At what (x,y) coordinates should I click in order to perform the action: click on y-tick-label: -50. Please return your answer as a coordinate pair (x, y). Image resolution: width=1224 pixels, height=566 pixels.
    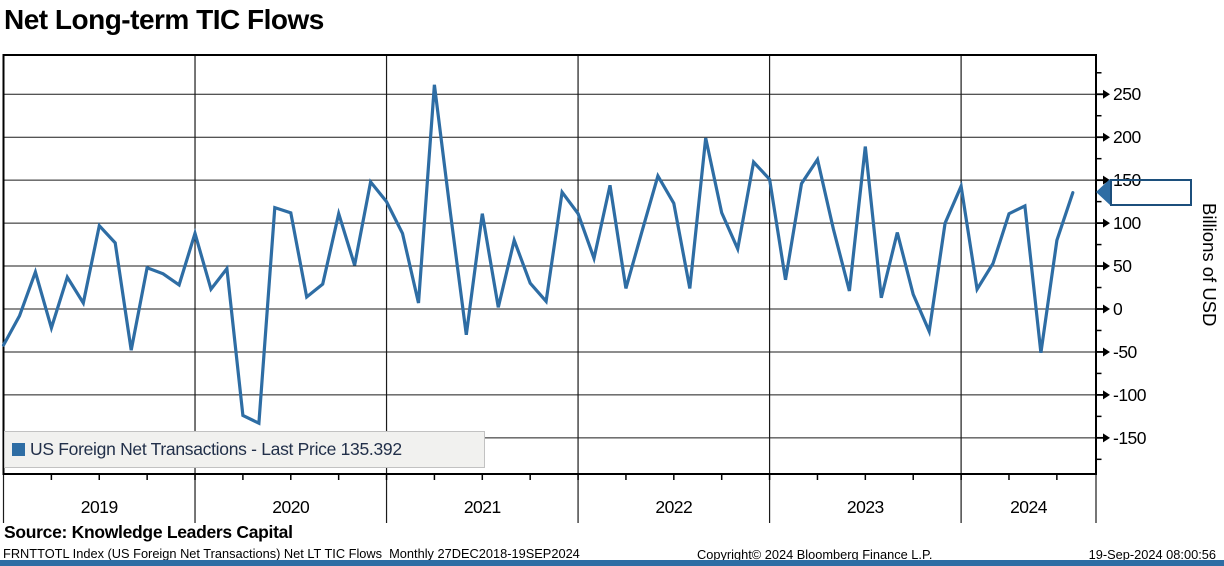
    Looking at the image, I should click on (1125, 351).